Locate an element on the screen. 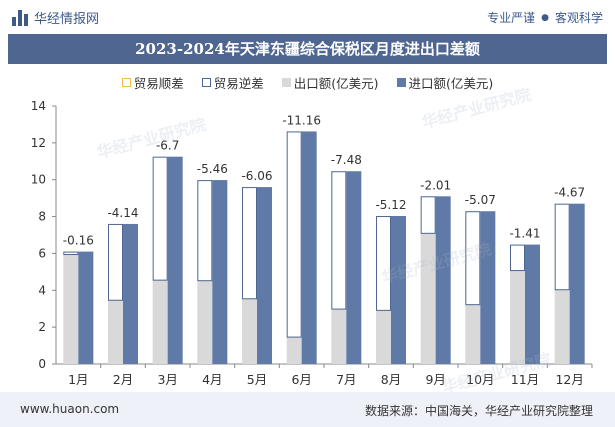 The image size is (615, 427). y-tick-label: 0 is located at coordinates (42, 364).